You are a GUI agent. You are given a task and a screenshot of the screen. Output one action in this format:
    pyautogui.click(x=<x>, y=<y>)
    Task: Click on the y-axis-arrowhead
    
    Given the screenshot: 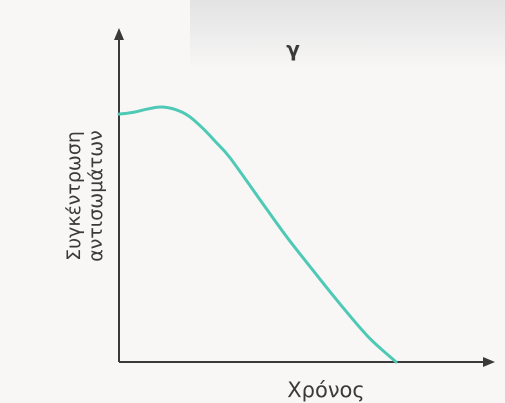 What is the action you would take?
    pyautogui.click(x=119, y=34)
    